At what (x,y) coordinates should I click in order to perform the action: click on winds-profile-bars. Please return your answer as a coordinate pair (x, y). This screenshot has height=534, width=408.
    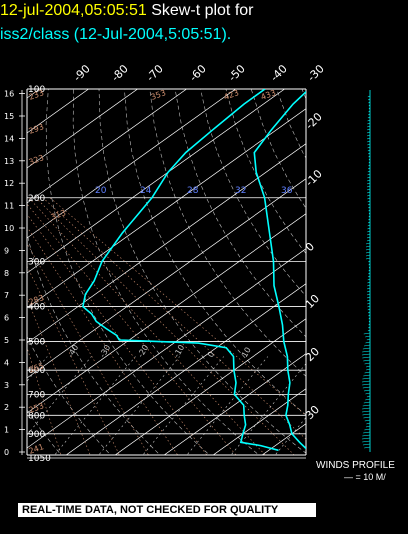
    Looking at the image, I should click on (366, 271).